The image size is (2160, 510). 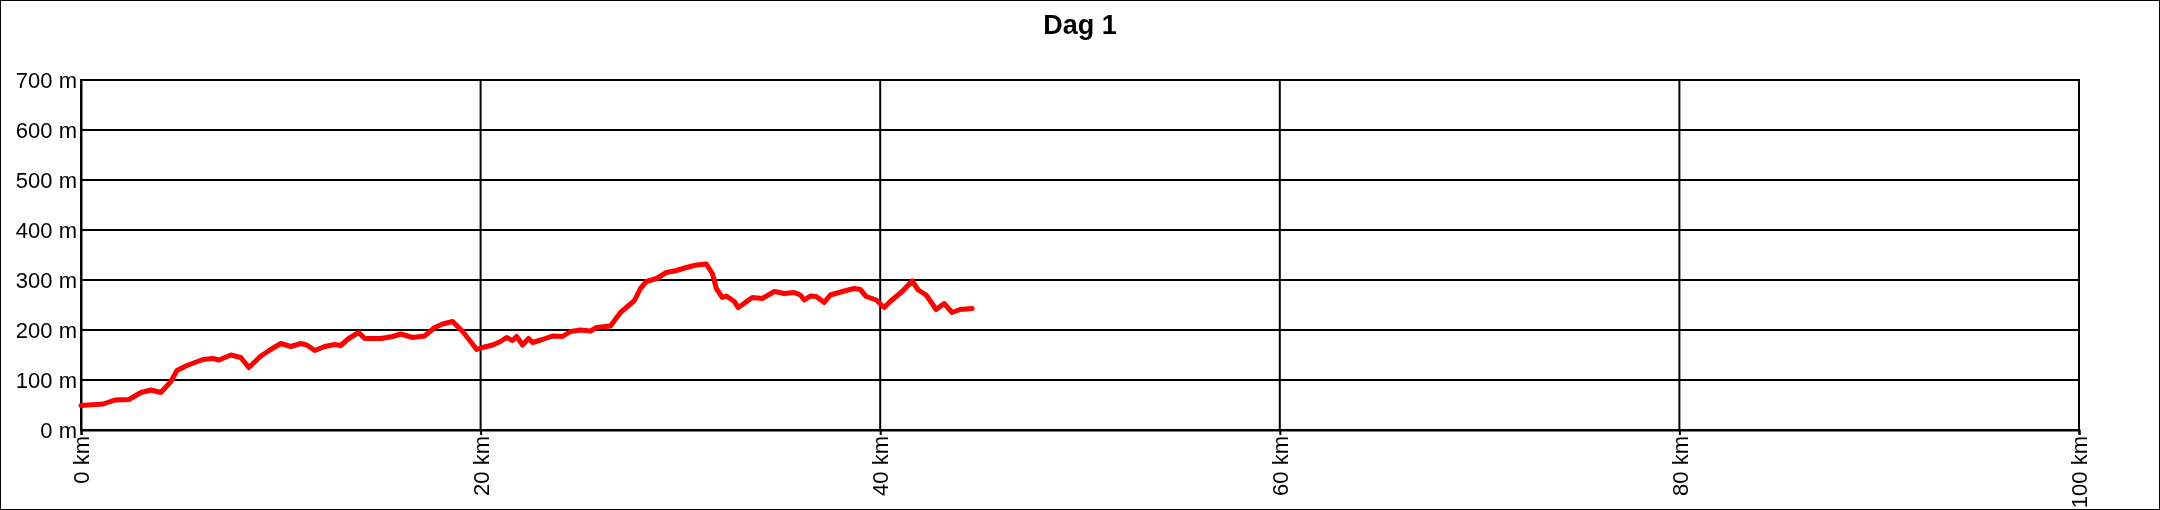 What do you see at coordinates (46, 180) in the screenshot?
I see `y-tick-label: 500 m` at bounding box center [46, 180].